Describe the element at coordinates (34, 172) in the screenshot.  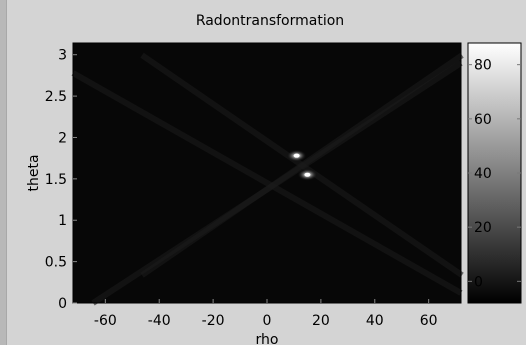
I see `y-axis-label: theta` at that location.